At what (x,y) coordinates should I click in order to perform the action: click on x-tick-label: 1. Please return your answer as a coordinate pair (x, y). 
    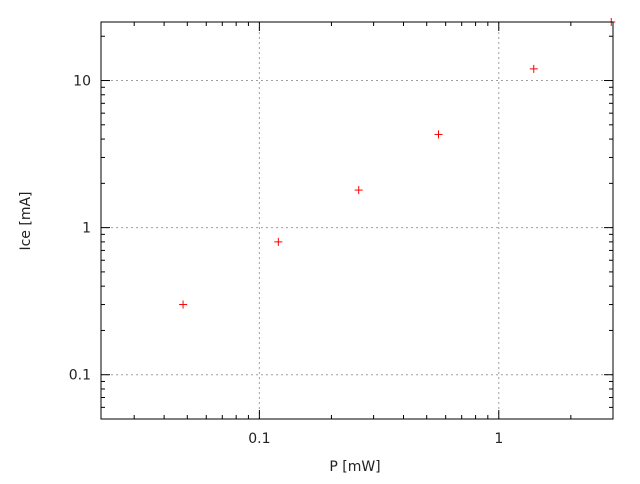
    Looking at the image, I should click on (498, 439).